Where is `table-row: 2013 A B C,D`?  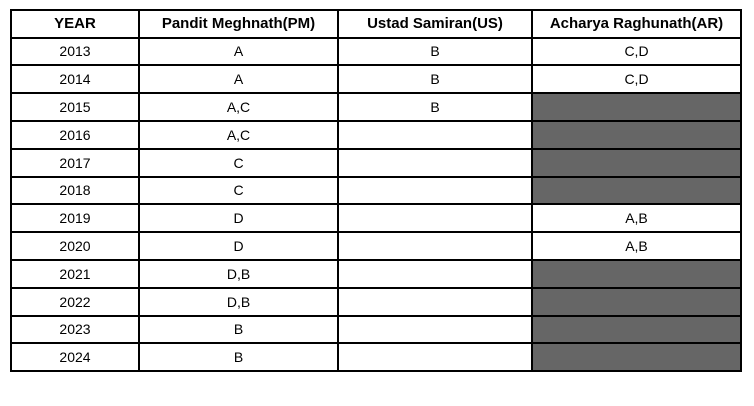 table-row: 2013 A B C,D is located at coordinates (376, 51).